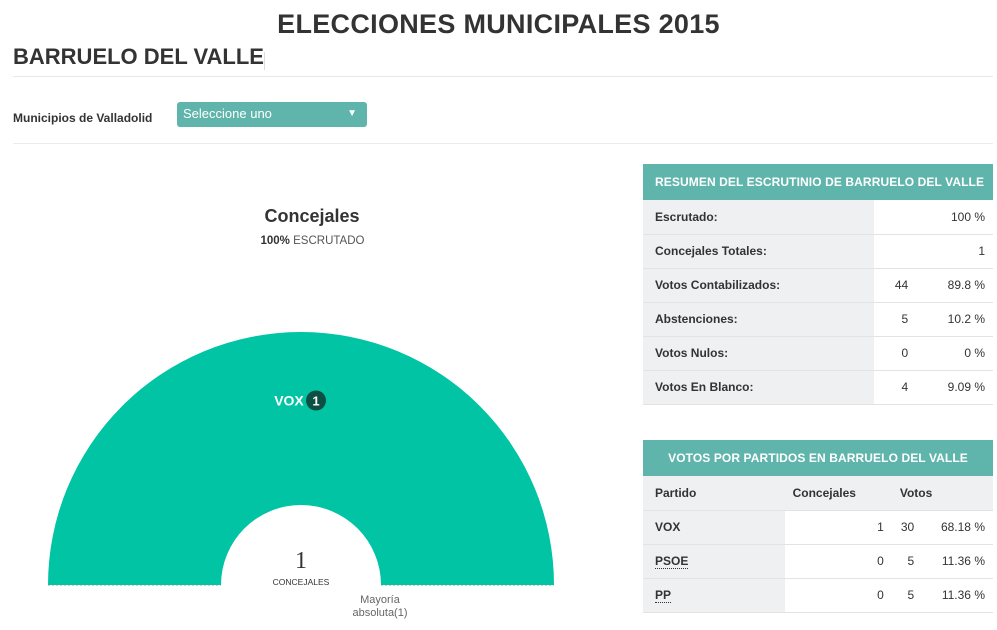  Describe the element at coordinates (818, 458) in the screenshot. I see `parties-heading: VOTOS POR PARTIDOS EN BARRUELO DEL VALLE` at that location.